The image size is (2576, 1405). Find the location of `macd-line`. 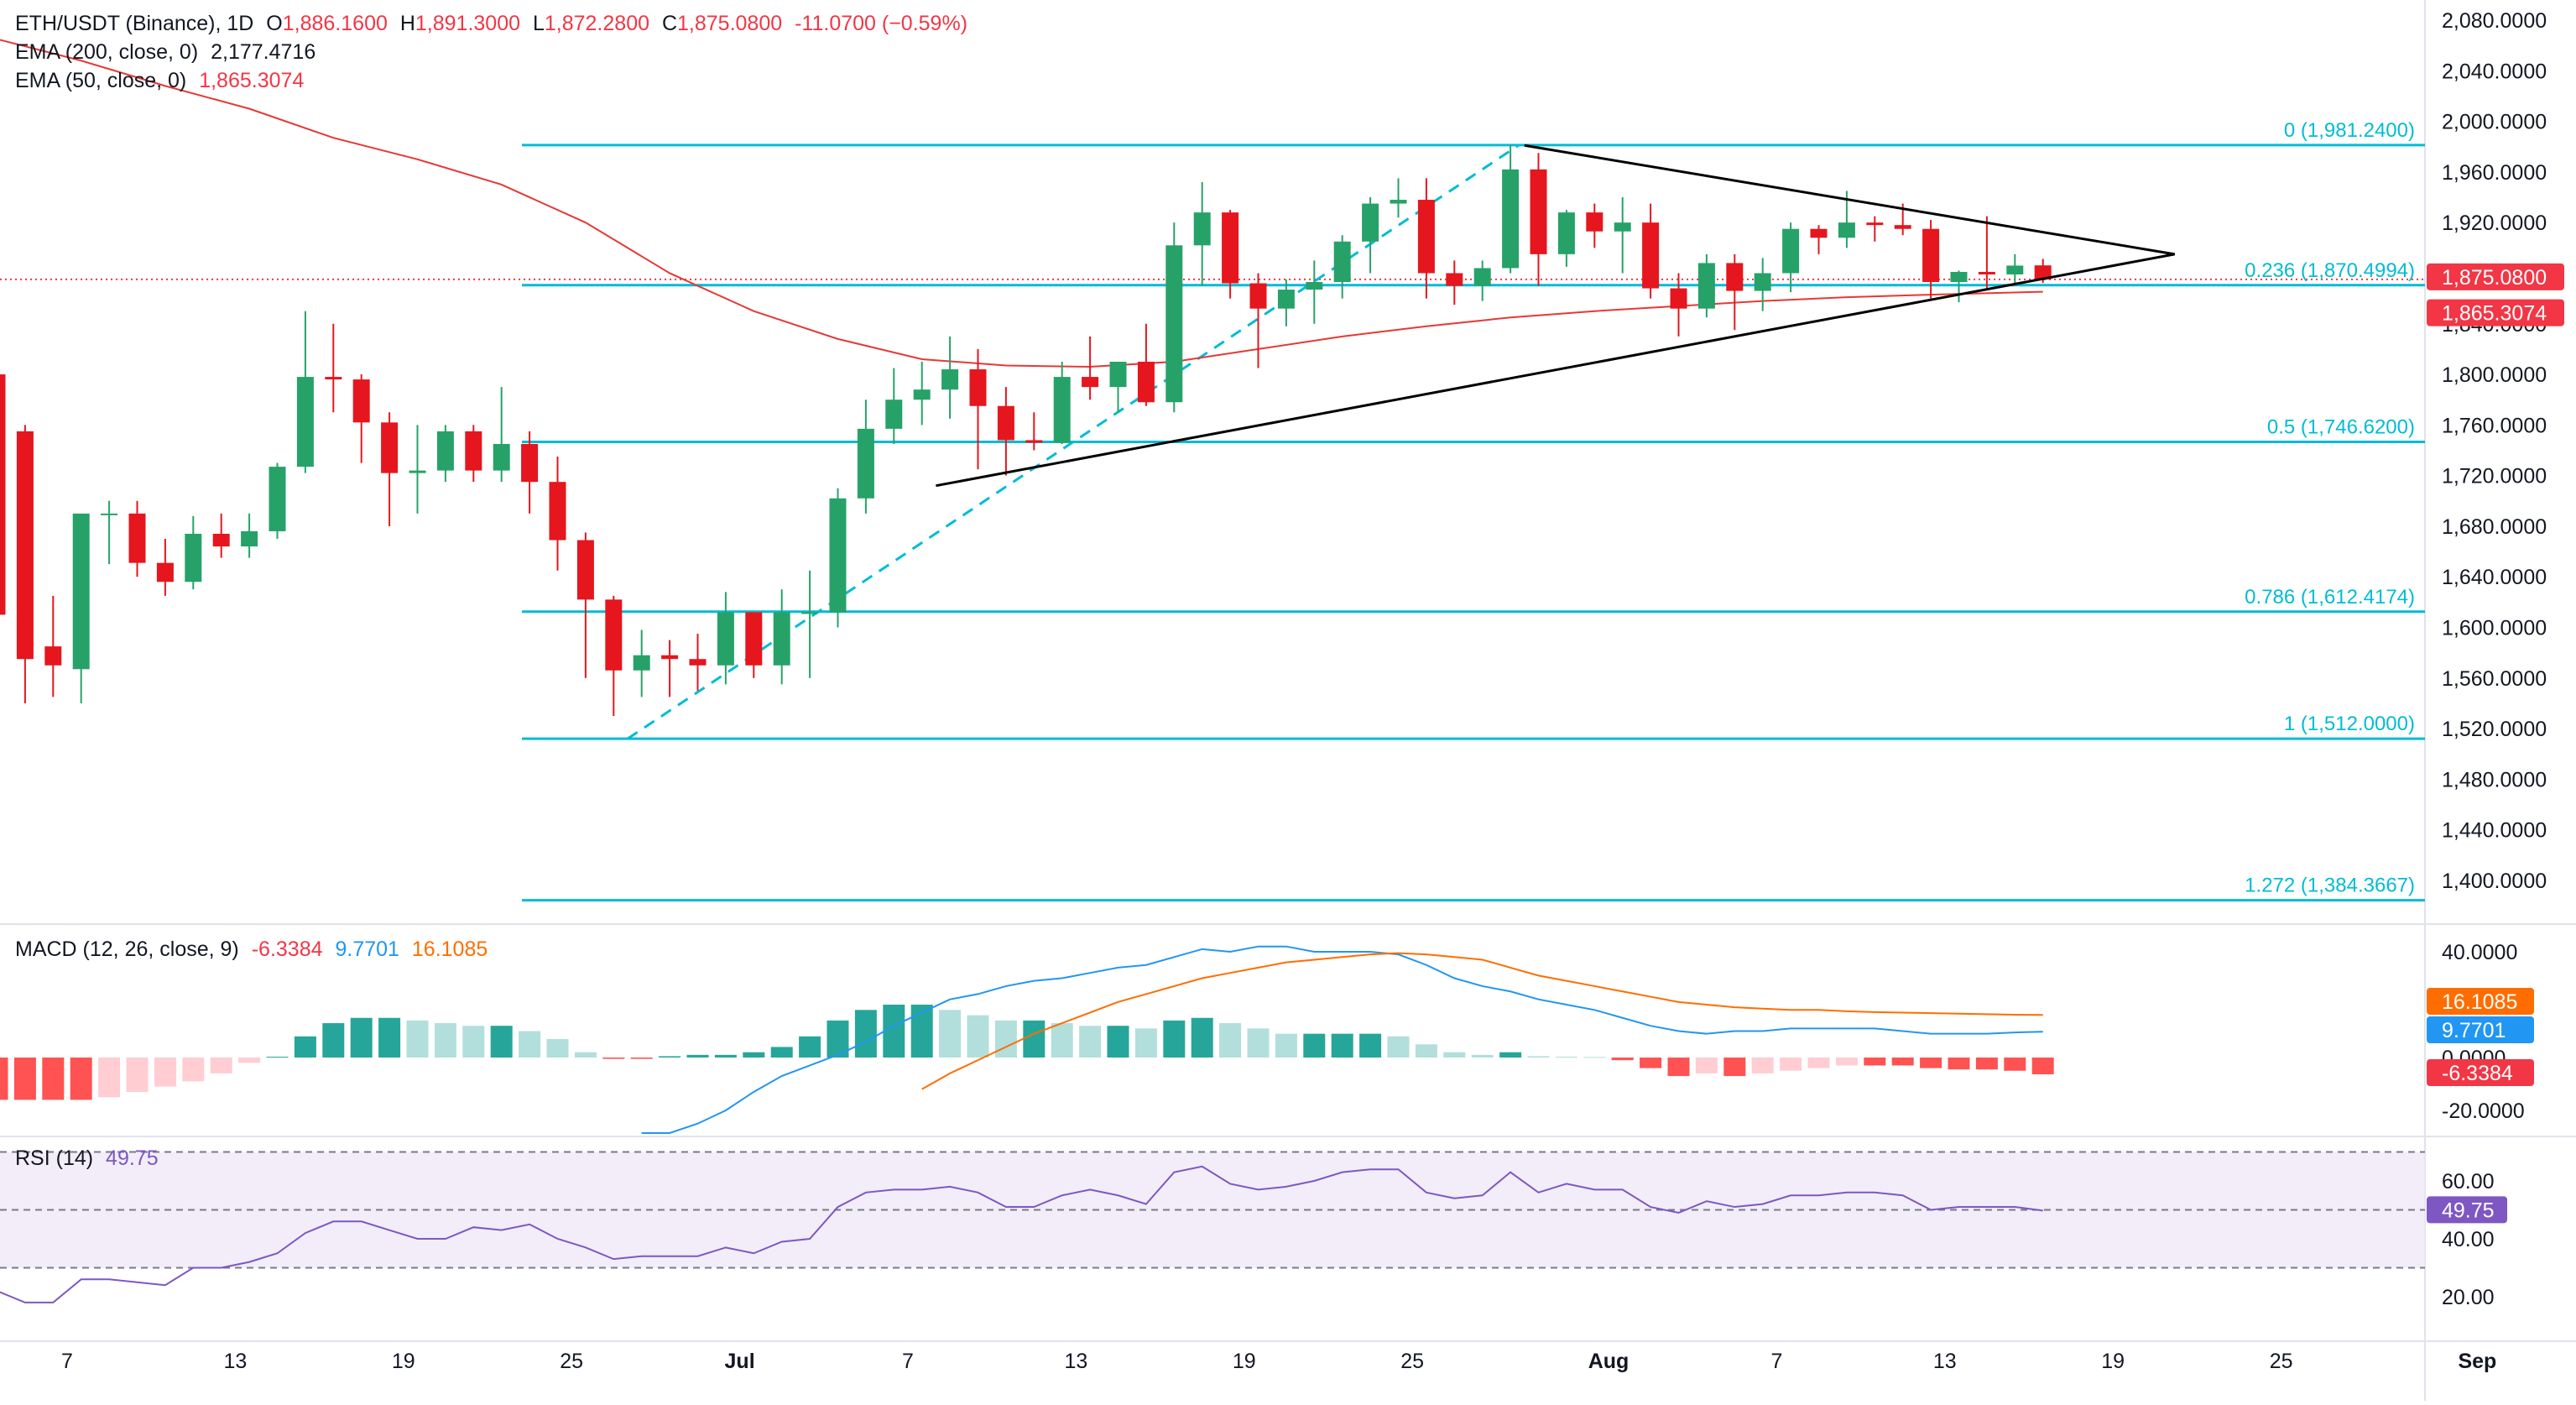

macd-line is located at coordinates (1342, 1039).